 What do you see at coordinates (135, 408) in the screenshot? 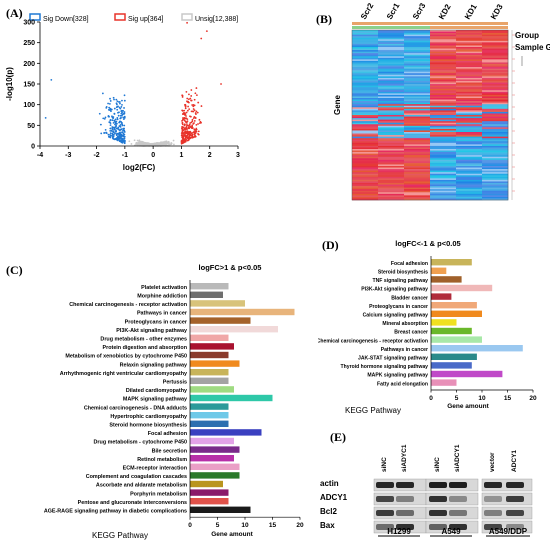
I see `category-label: Chemical carcinogenesis - DNA adducts` at bounding box center [135, 408].